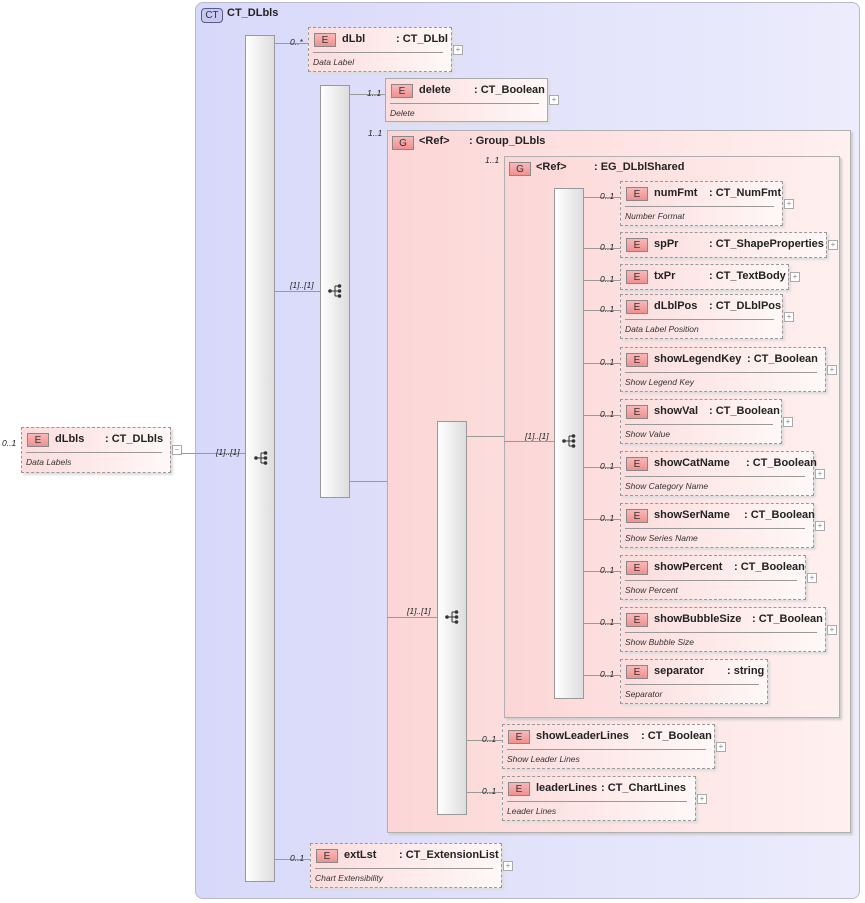 The width and height of the screenshot is (865, 903). Describe the element at coordinates (537, 436) in the screenshot. I see `cardinality-label: [1]..[1]` at that location.